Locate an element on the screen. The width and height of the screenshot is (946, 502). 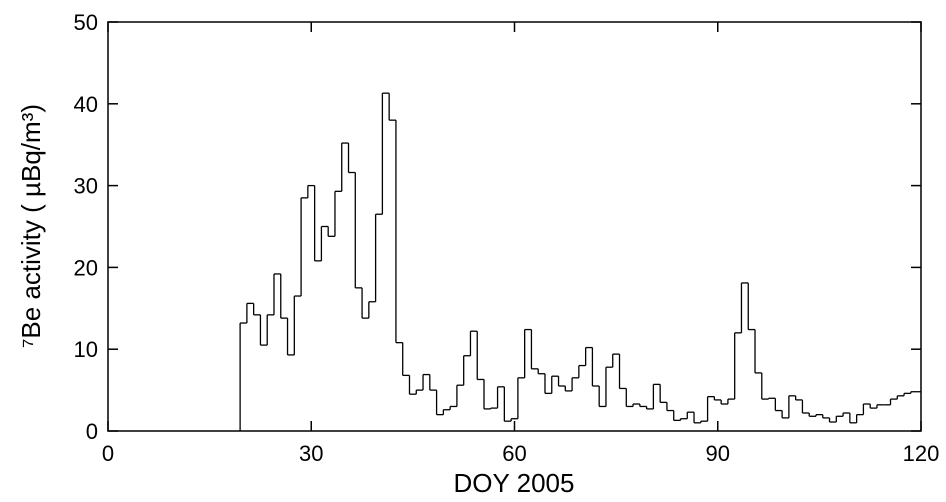
y-tick-label: 40 is located at coordinates (86, 104).